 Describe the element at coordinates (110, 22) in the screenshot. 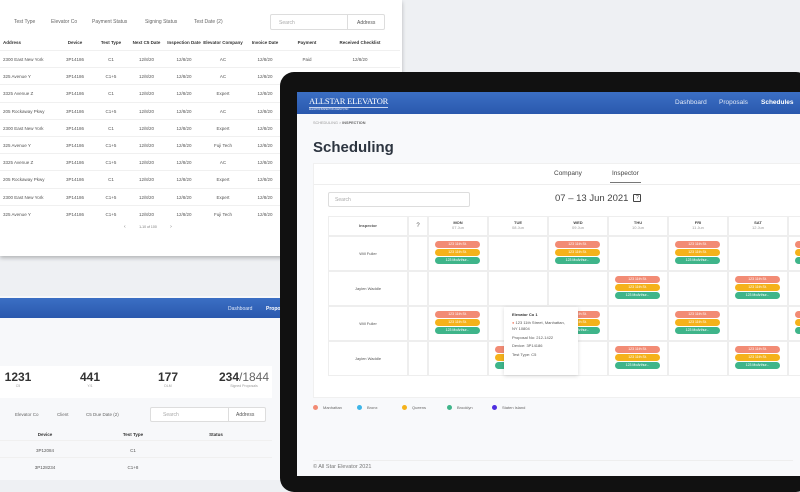

I see `filter-payment-status: Payment Status` at that location.